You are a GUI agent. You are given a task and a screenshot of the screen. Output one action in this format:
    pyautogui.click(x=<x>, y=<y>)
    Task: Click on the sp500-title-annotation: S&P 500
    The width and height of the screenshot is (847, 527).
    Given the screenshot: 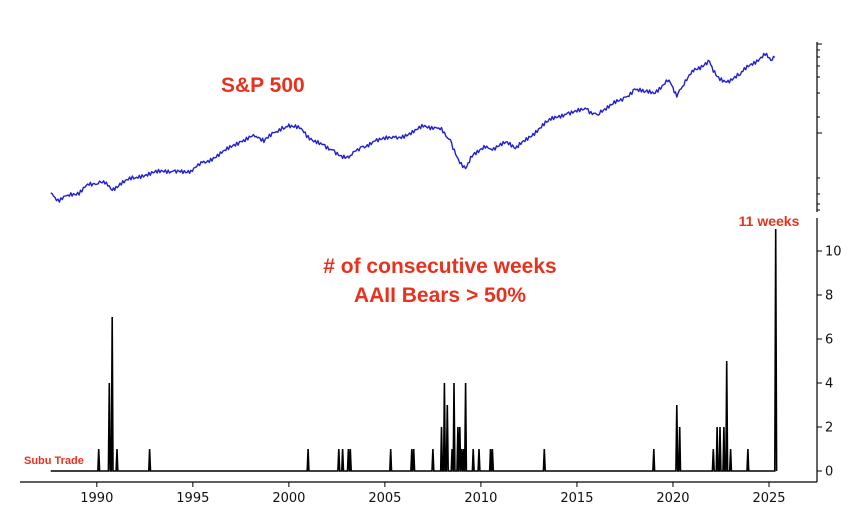 What is the action you would take?
    pyautogui.click(x=263, y=85)
    